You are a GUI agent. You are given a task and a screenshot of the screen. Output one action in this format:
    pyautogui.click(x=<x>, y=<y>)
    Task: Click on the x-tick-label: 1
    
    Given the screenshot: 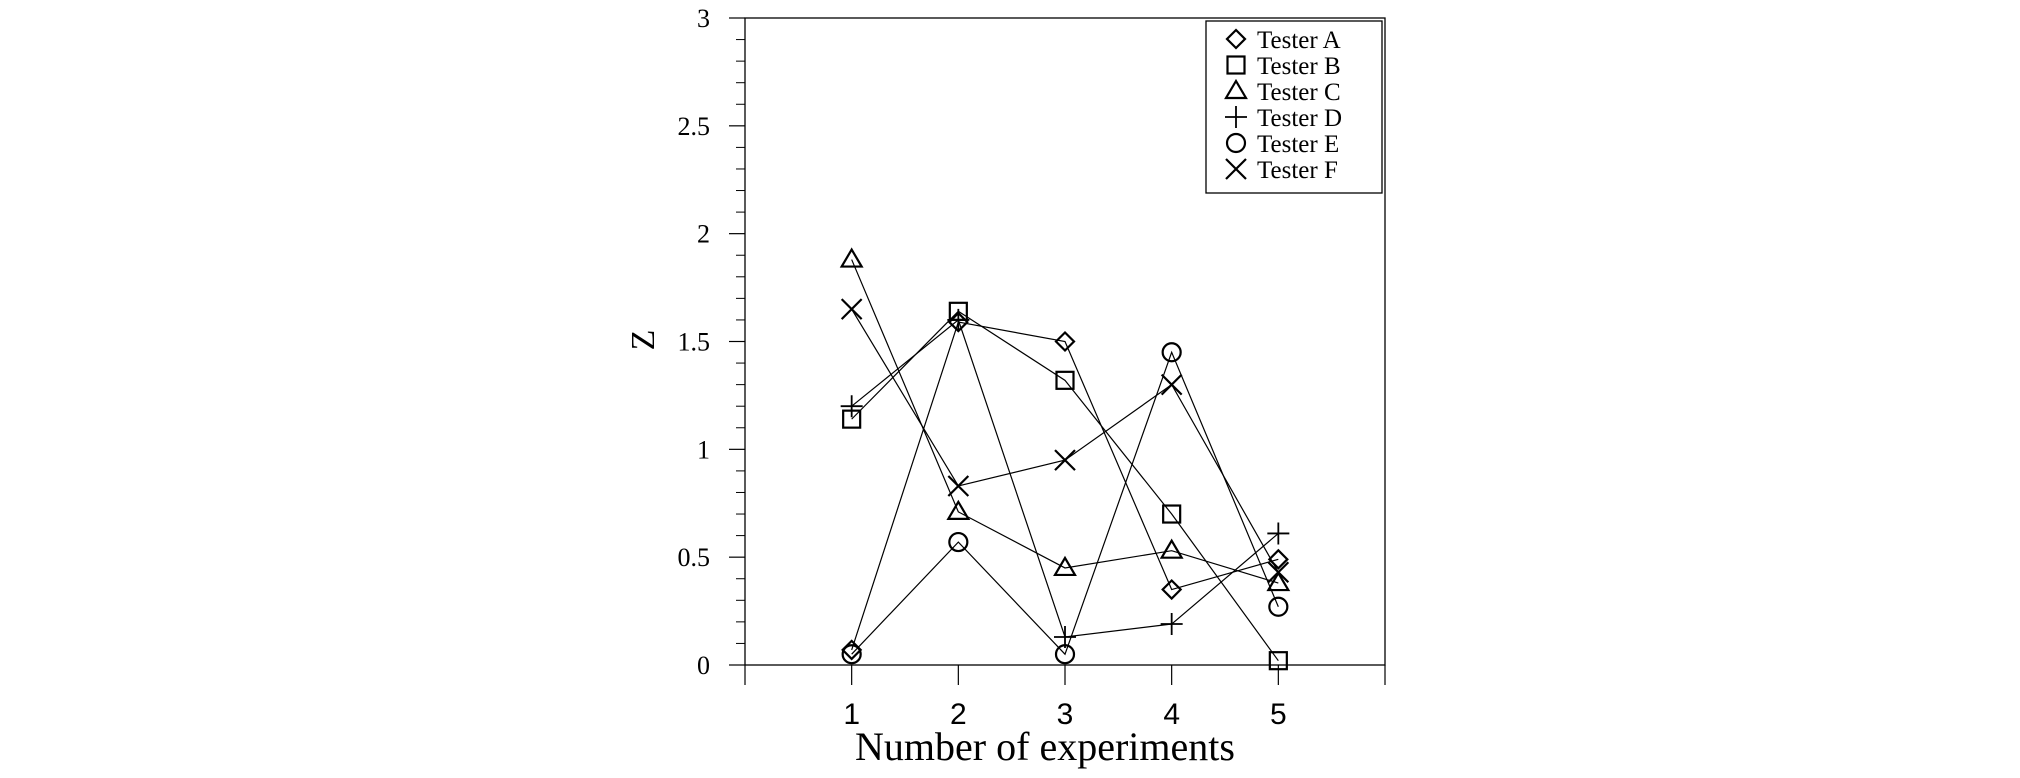 What is the action you would take?
    pyautogui.click(x=851, y=714)
    